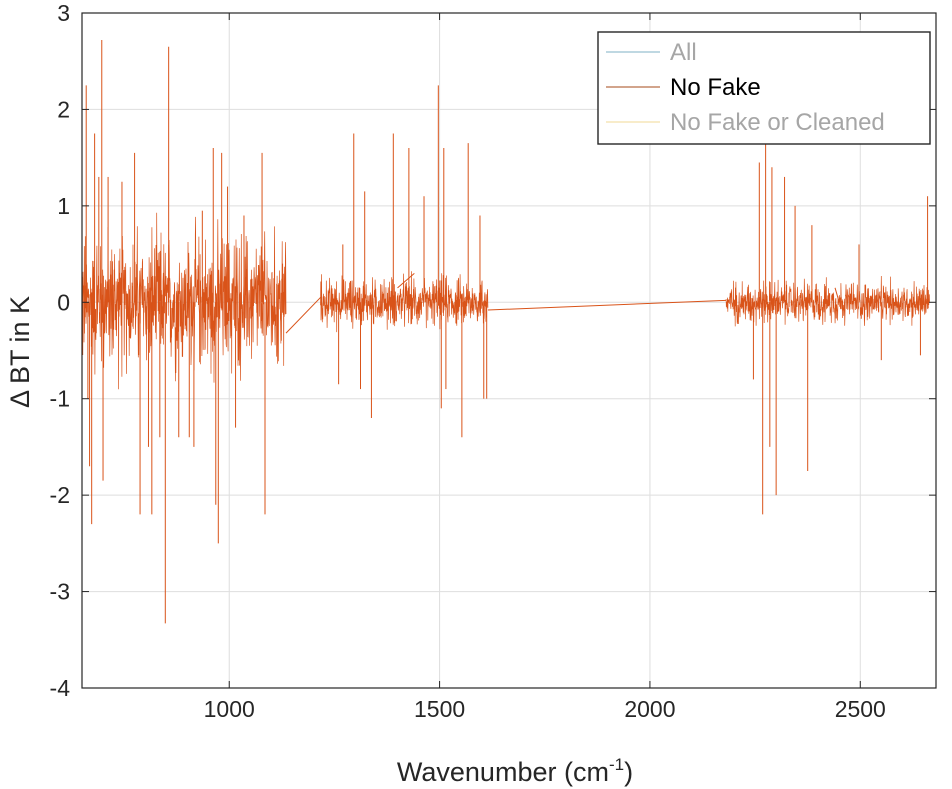 The image size is (952, 789). What do you see at coordinates (715, 87) in the screenshot?
I see `legend-entry: No Fake` at bounding box center [715, 87].